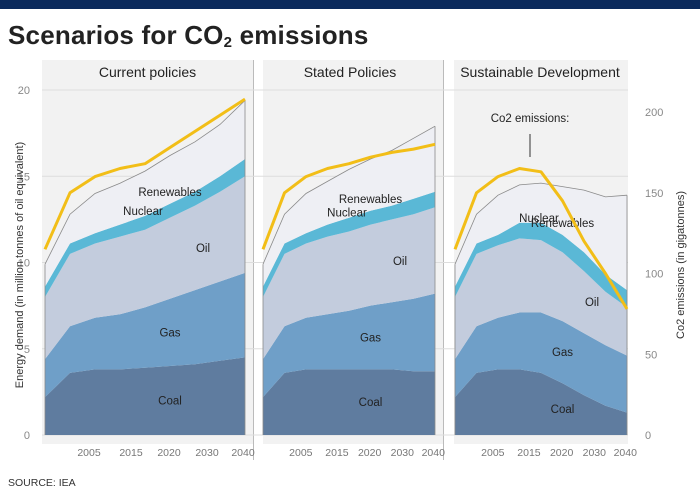 This screenshot has height=500, width=700. What do you see at coordinates (24, 177) in the screenshot?
I see `y-tick-label: 15` at bounding box center [24, 177].